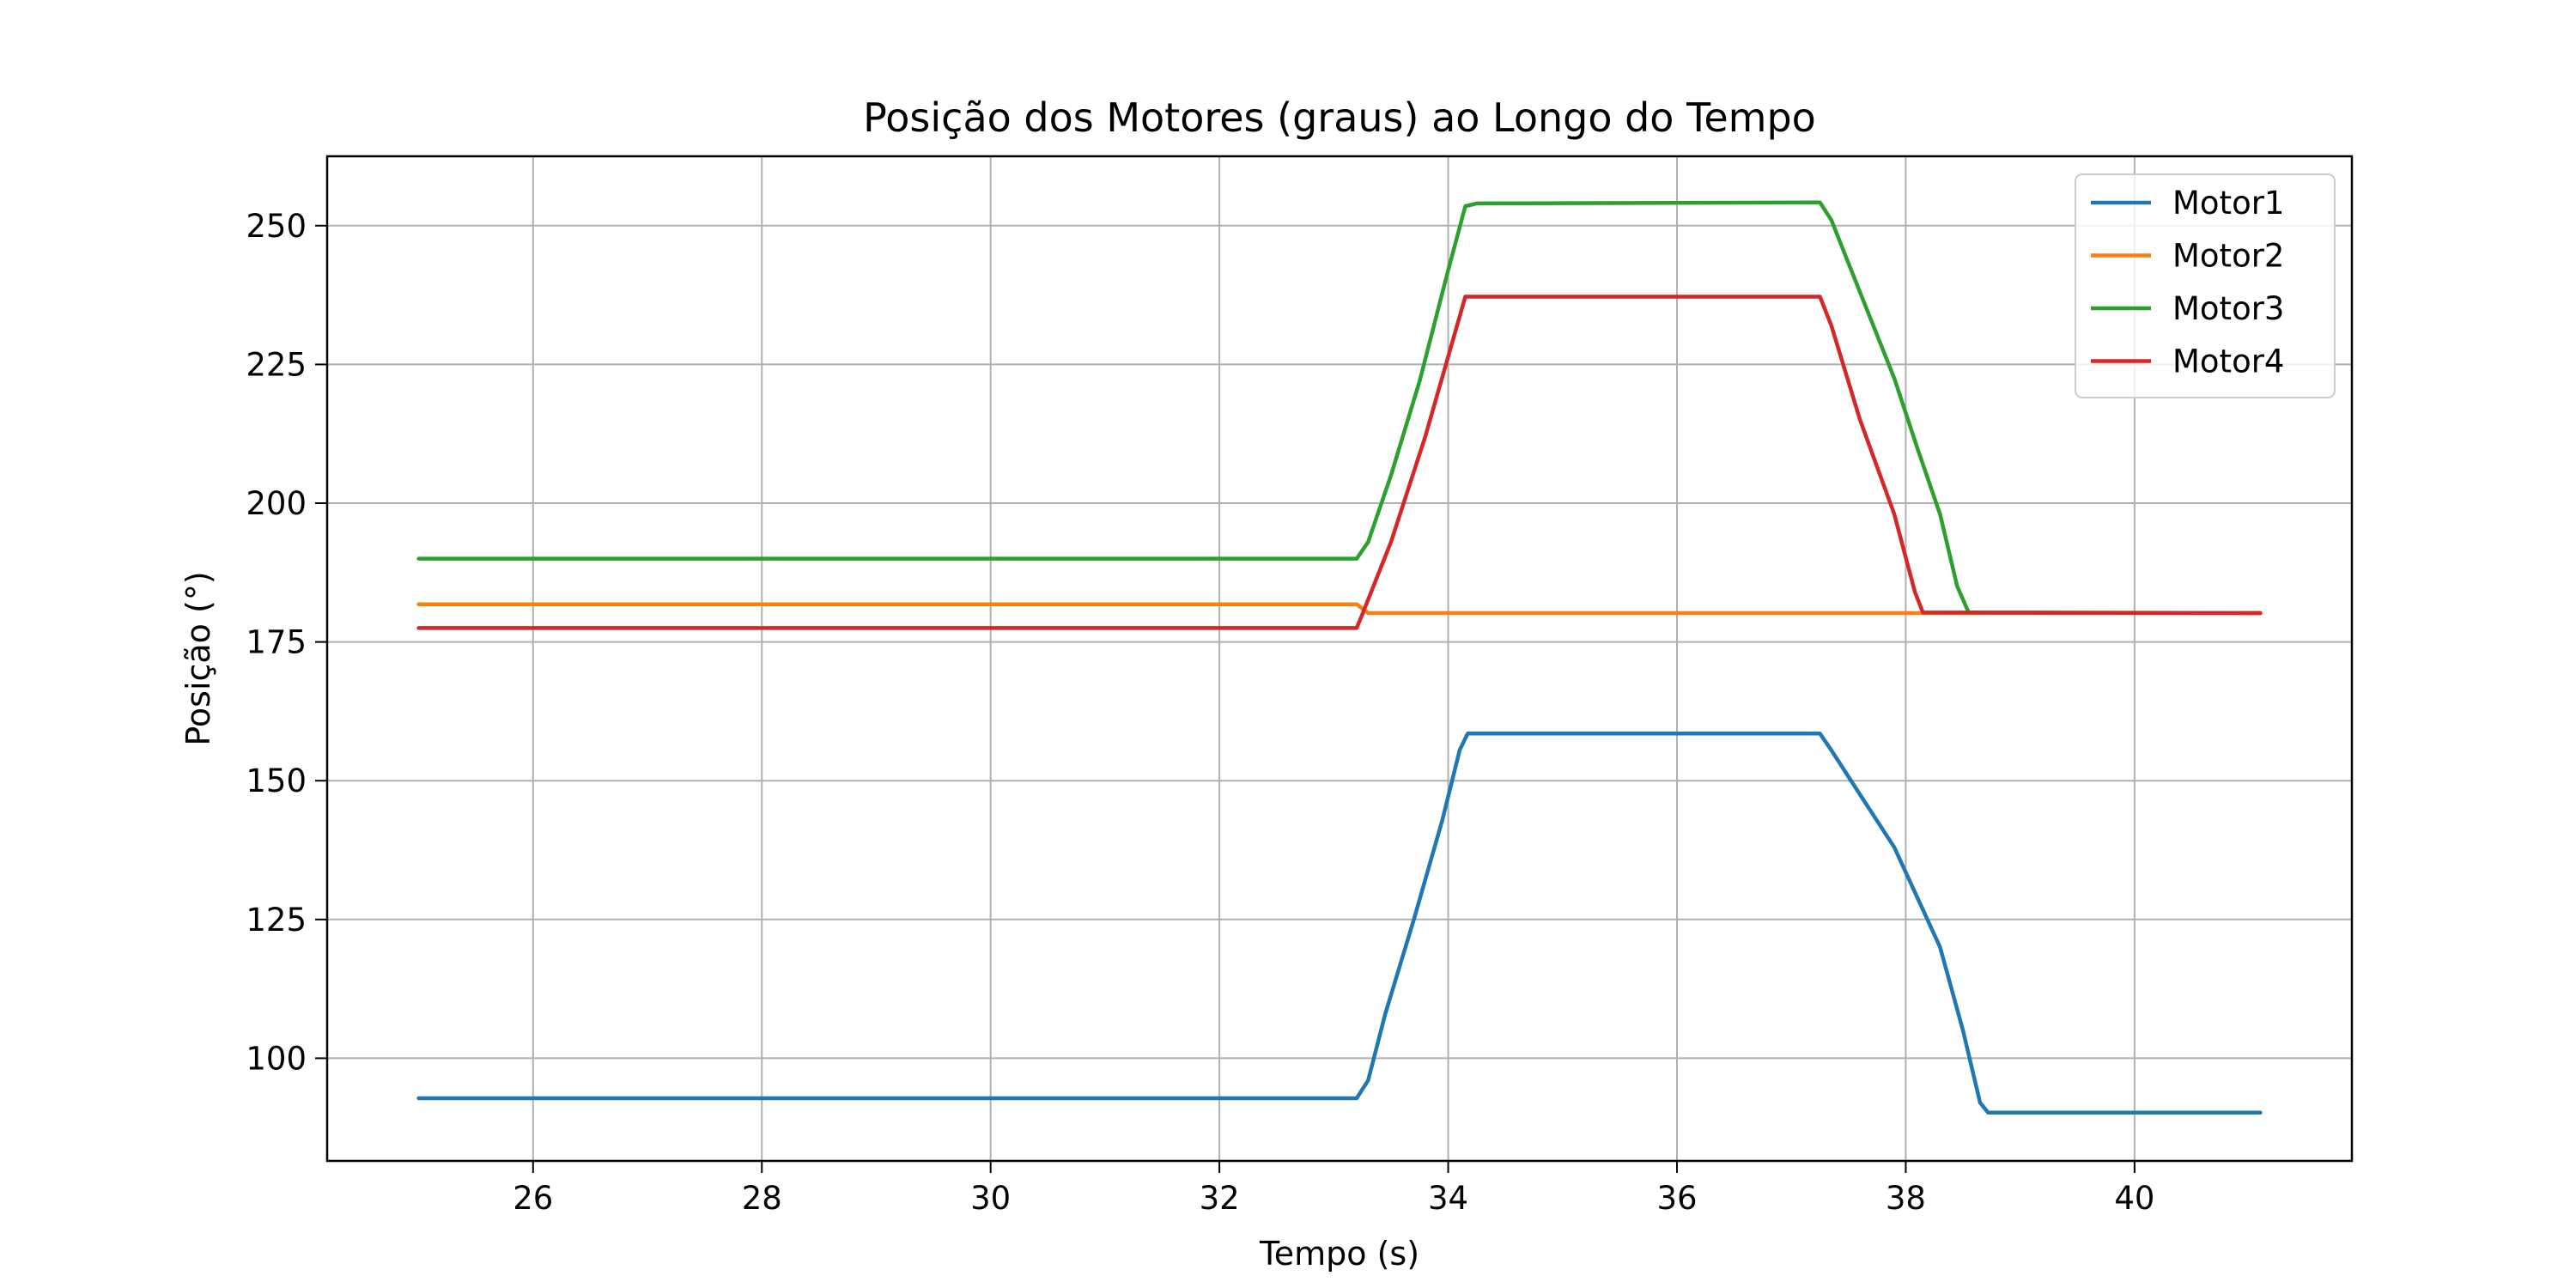 The height and width of the screenshot is (1288, 2576). I want to click on x-tick-label: 38, so click(1906, 1199).